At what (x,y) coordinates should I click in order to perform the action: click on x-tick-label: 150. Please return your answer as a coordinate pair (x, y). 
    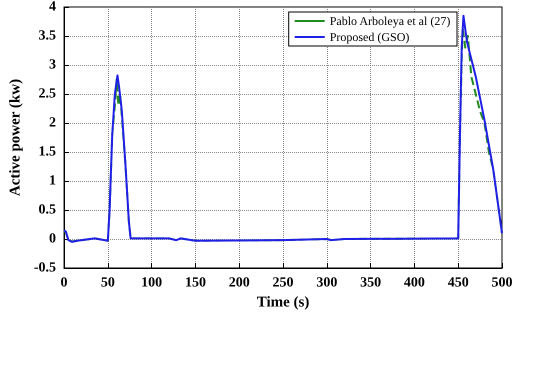
    Looking at the image, I should click on (195, 283).